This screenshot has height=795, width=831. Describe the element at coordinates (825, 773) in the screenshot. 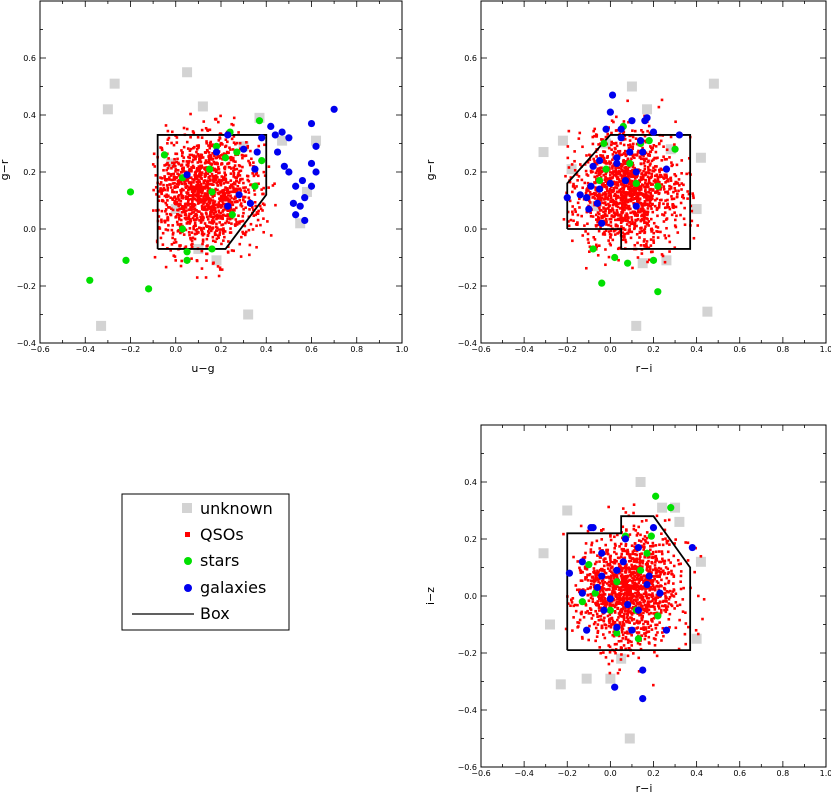

I see `x-tick-label: 1.0` at that location.